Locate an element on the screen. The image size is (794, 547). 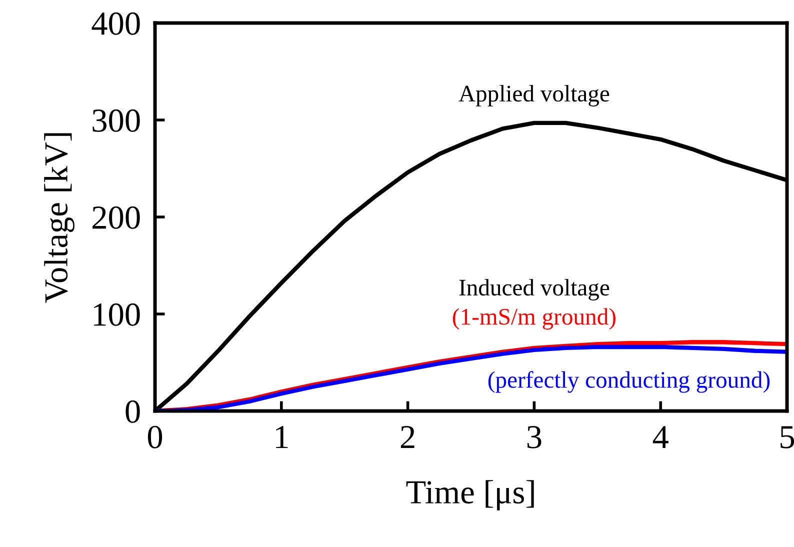
x-tick-label: 2 is located at coordinates (407, 437).